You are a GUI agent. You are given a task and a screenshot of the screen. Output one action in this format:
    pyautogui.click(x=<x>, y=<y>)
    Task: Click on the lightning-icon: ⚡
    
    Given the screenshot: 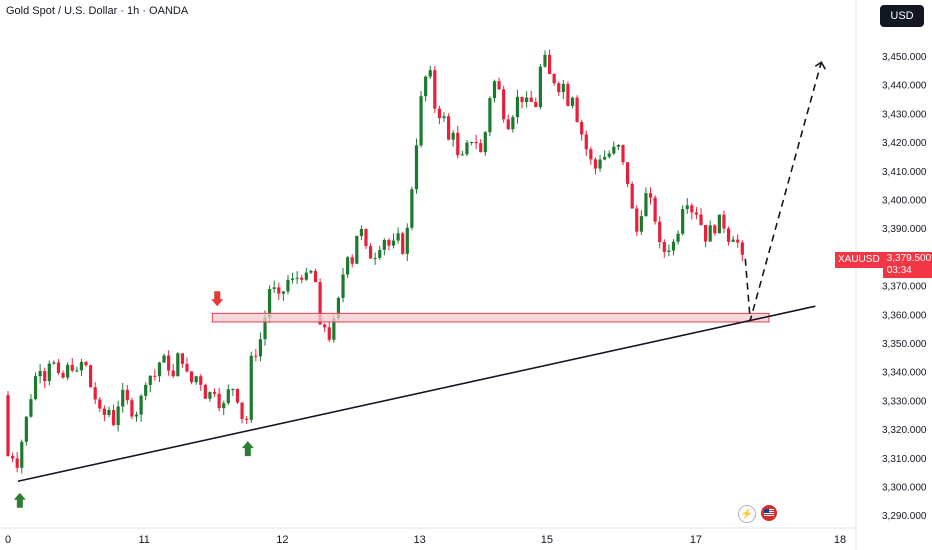 What is the action you would take?
    pyautogui.click(x=747, y=514)
    